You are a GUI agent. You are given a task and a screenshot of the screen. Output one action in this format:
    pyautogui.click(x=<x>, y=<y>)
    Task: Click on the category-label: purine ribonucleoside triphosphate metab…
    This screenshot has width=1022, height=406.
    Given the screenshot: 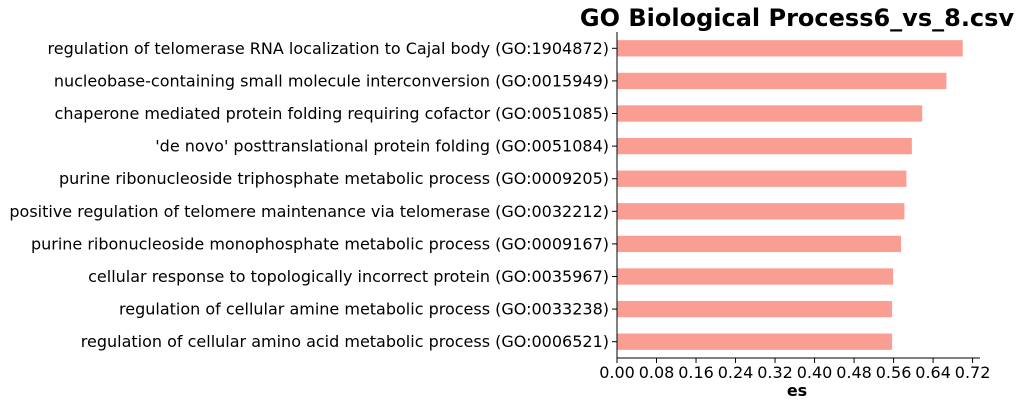 What is the action you would take?
    pyautogui.click(x=334, y=178)
    